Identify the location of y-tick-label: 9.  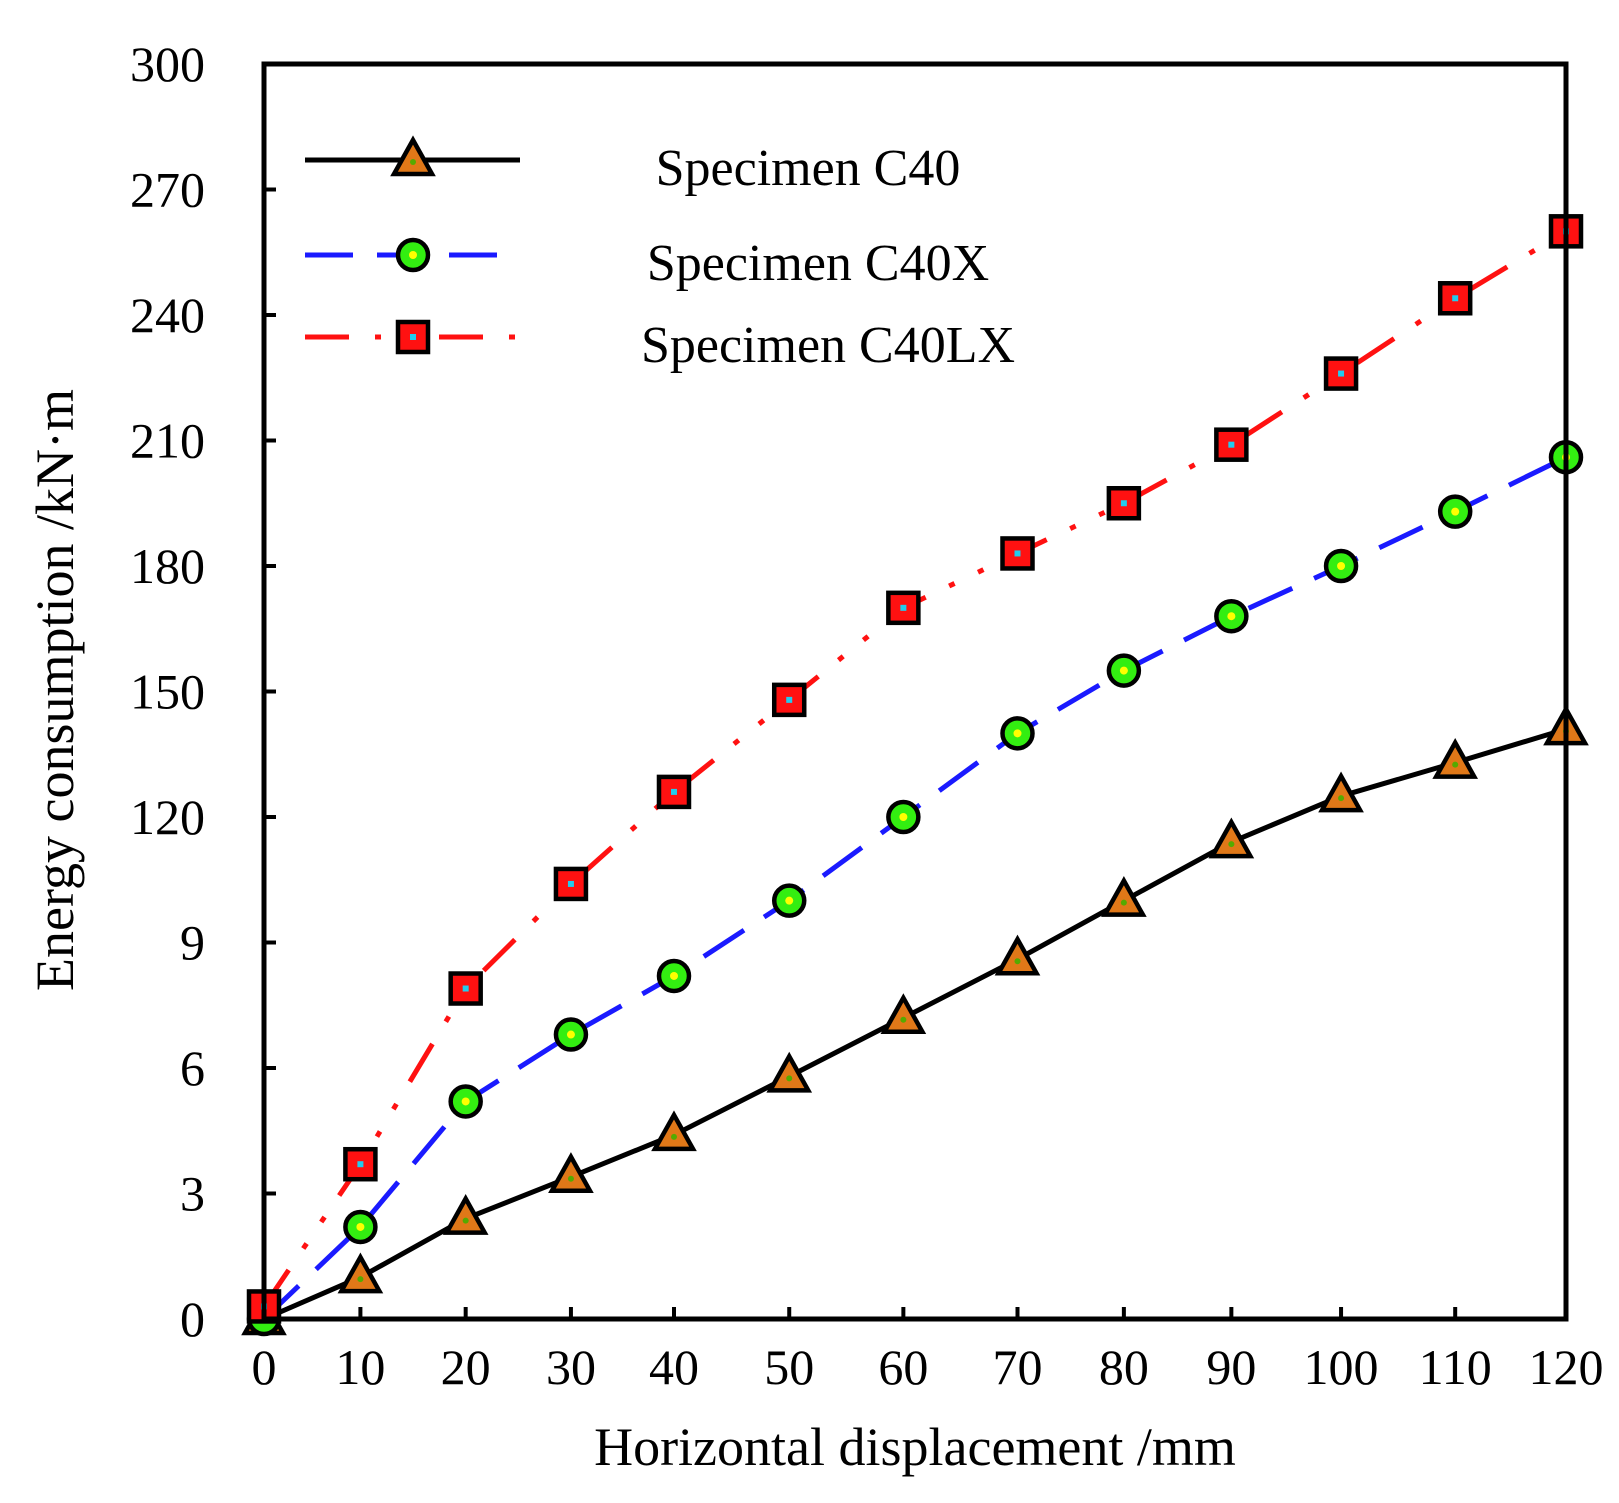
(192, 943).